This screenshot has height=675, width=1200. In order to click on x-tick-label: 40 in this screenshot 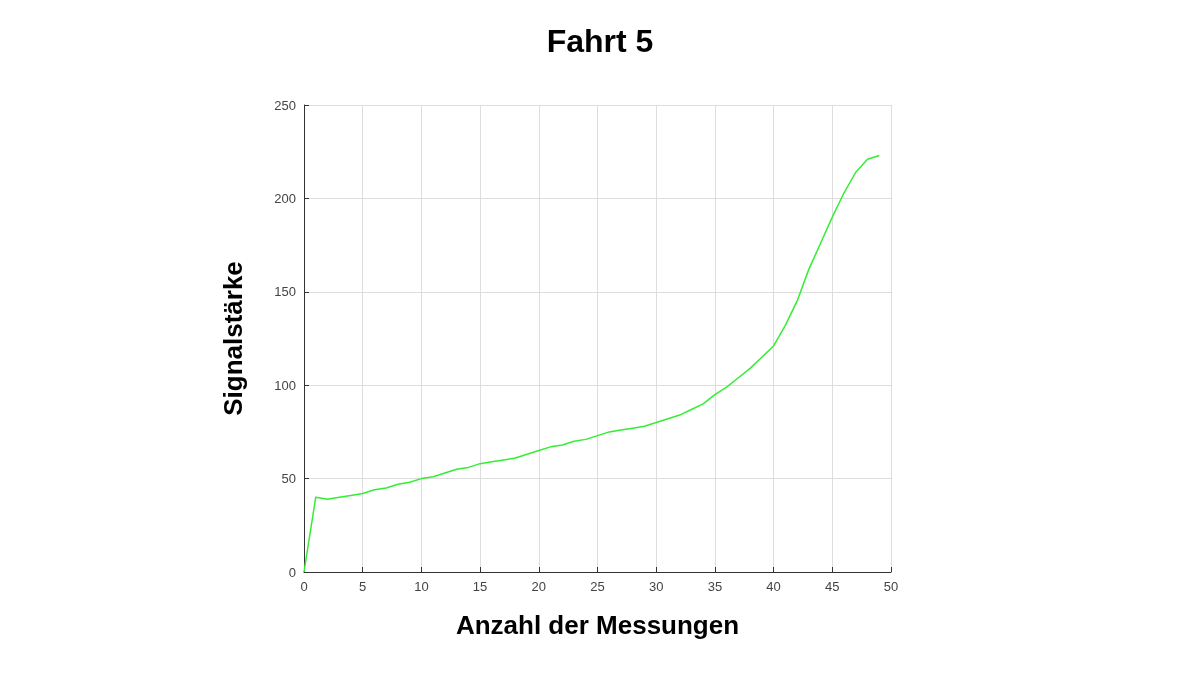, I will do `click(773, 586)`.